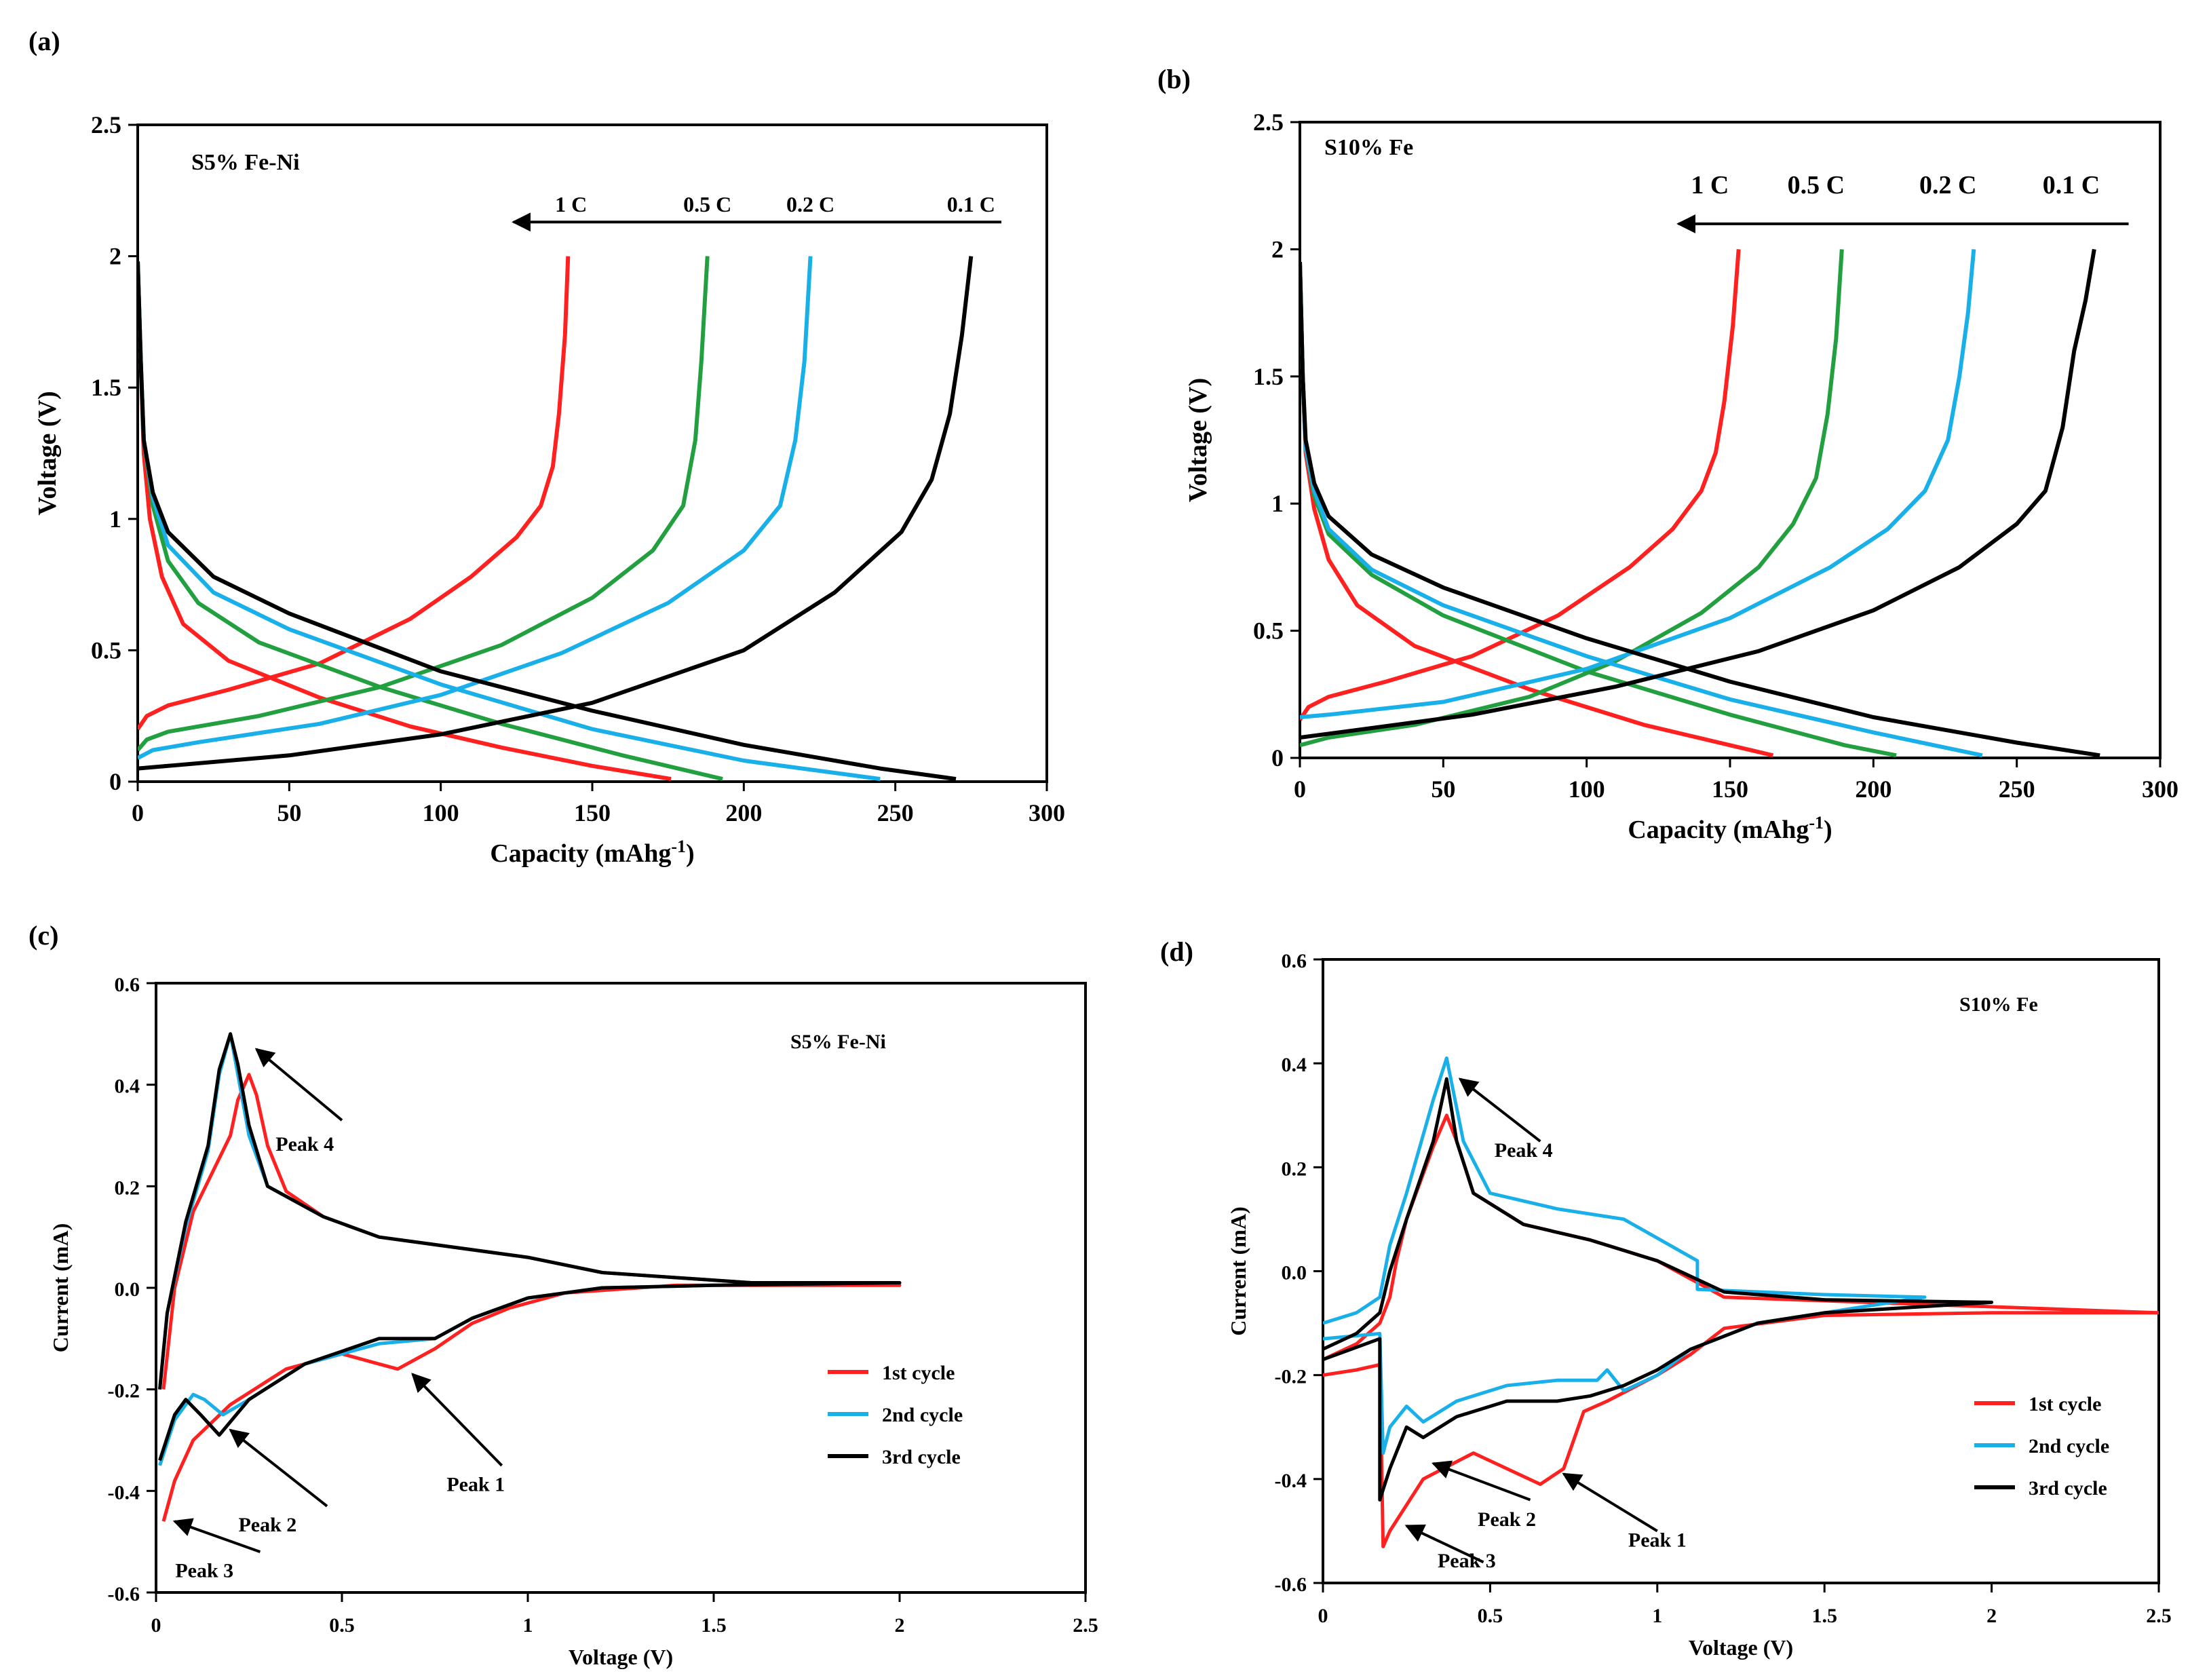  Describe the element at coordinates (44, 41) in the screenshot. I see `panel-label: (a)` at that location.